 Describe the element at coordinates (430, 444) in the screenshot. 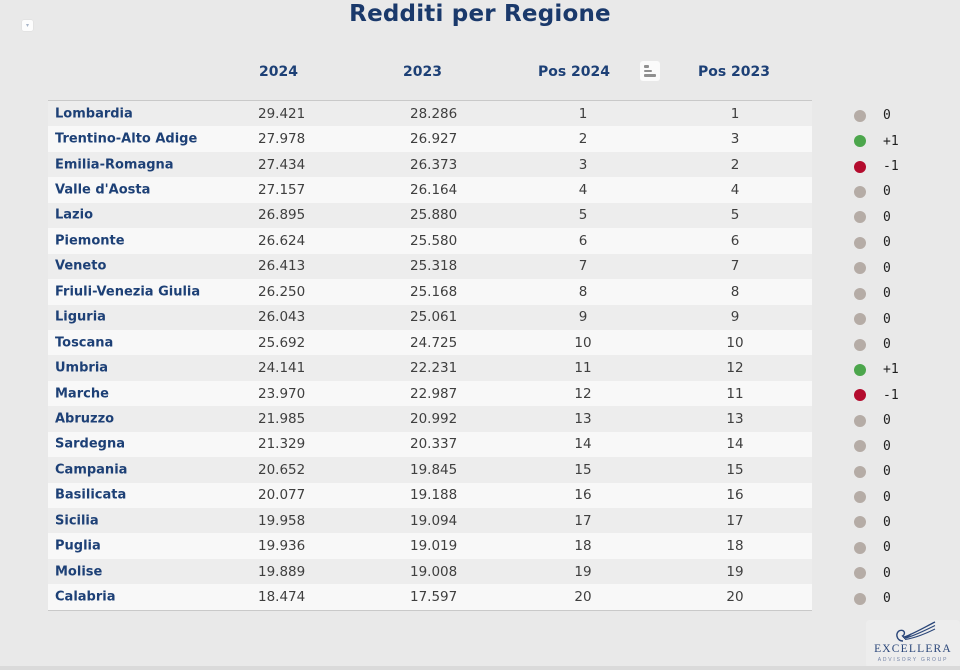

I see `table-row: Sardegna 21.329 20.337 14 14` at that location.